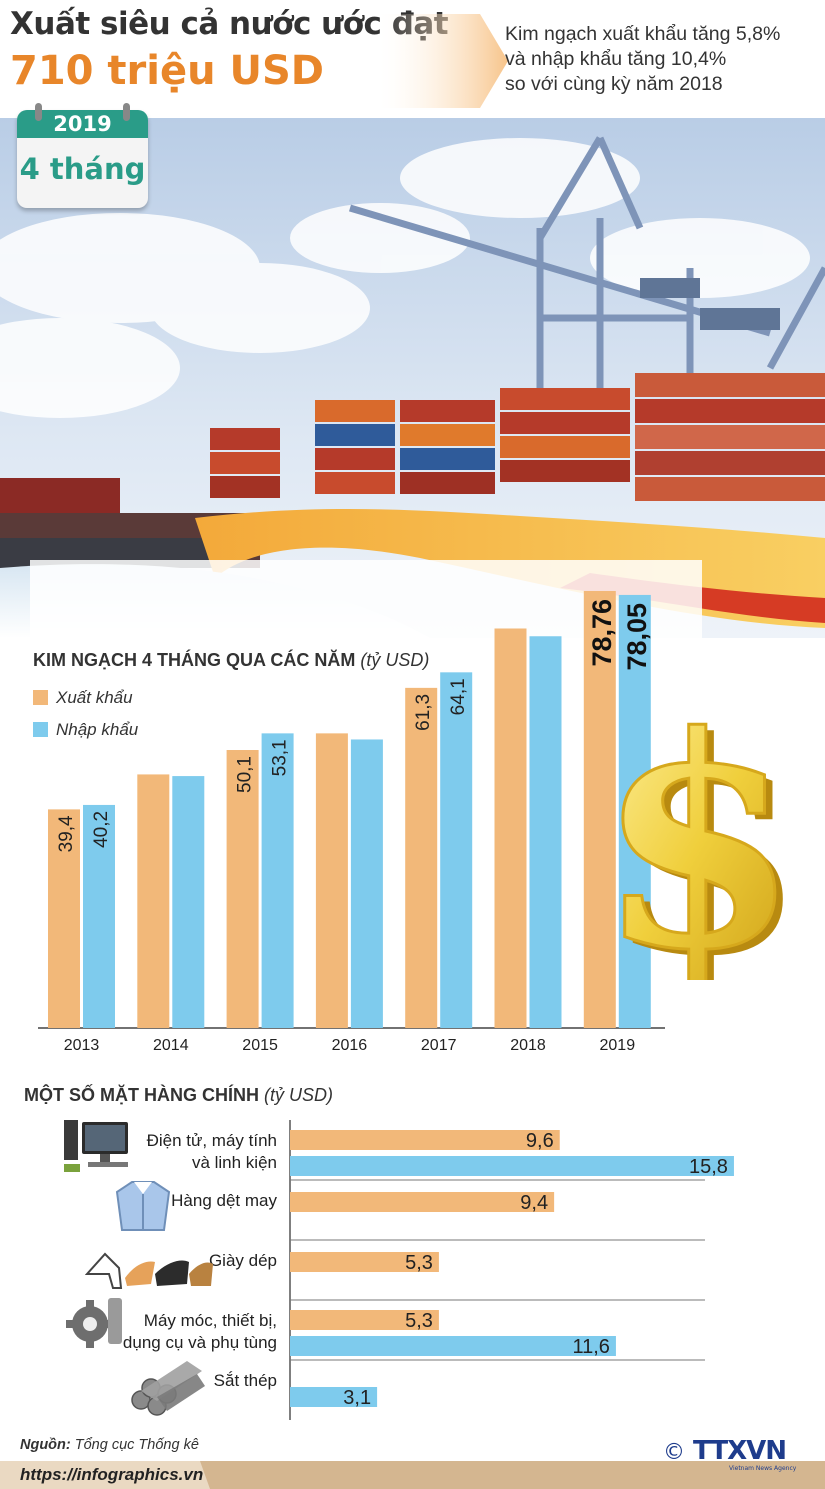 The height and width of the screenshot is (1489, 825). Describe the element at coordinates (395, 660) in the screenshot. I see `chart-title-unit: (tỷ USD)` at that location.